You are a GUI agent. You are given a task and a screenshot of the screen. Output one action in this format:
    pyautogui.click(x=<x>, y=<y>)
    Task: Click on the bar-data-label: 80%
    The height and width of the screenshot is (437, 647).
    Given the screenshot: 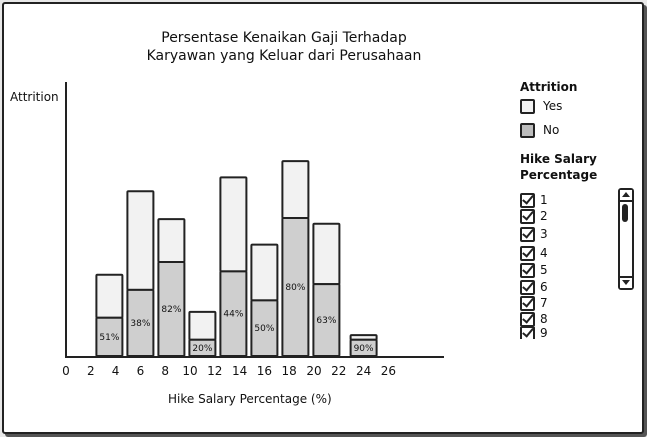 What is the action you would take?
    pyautogui.click(x=295, y=288)
    